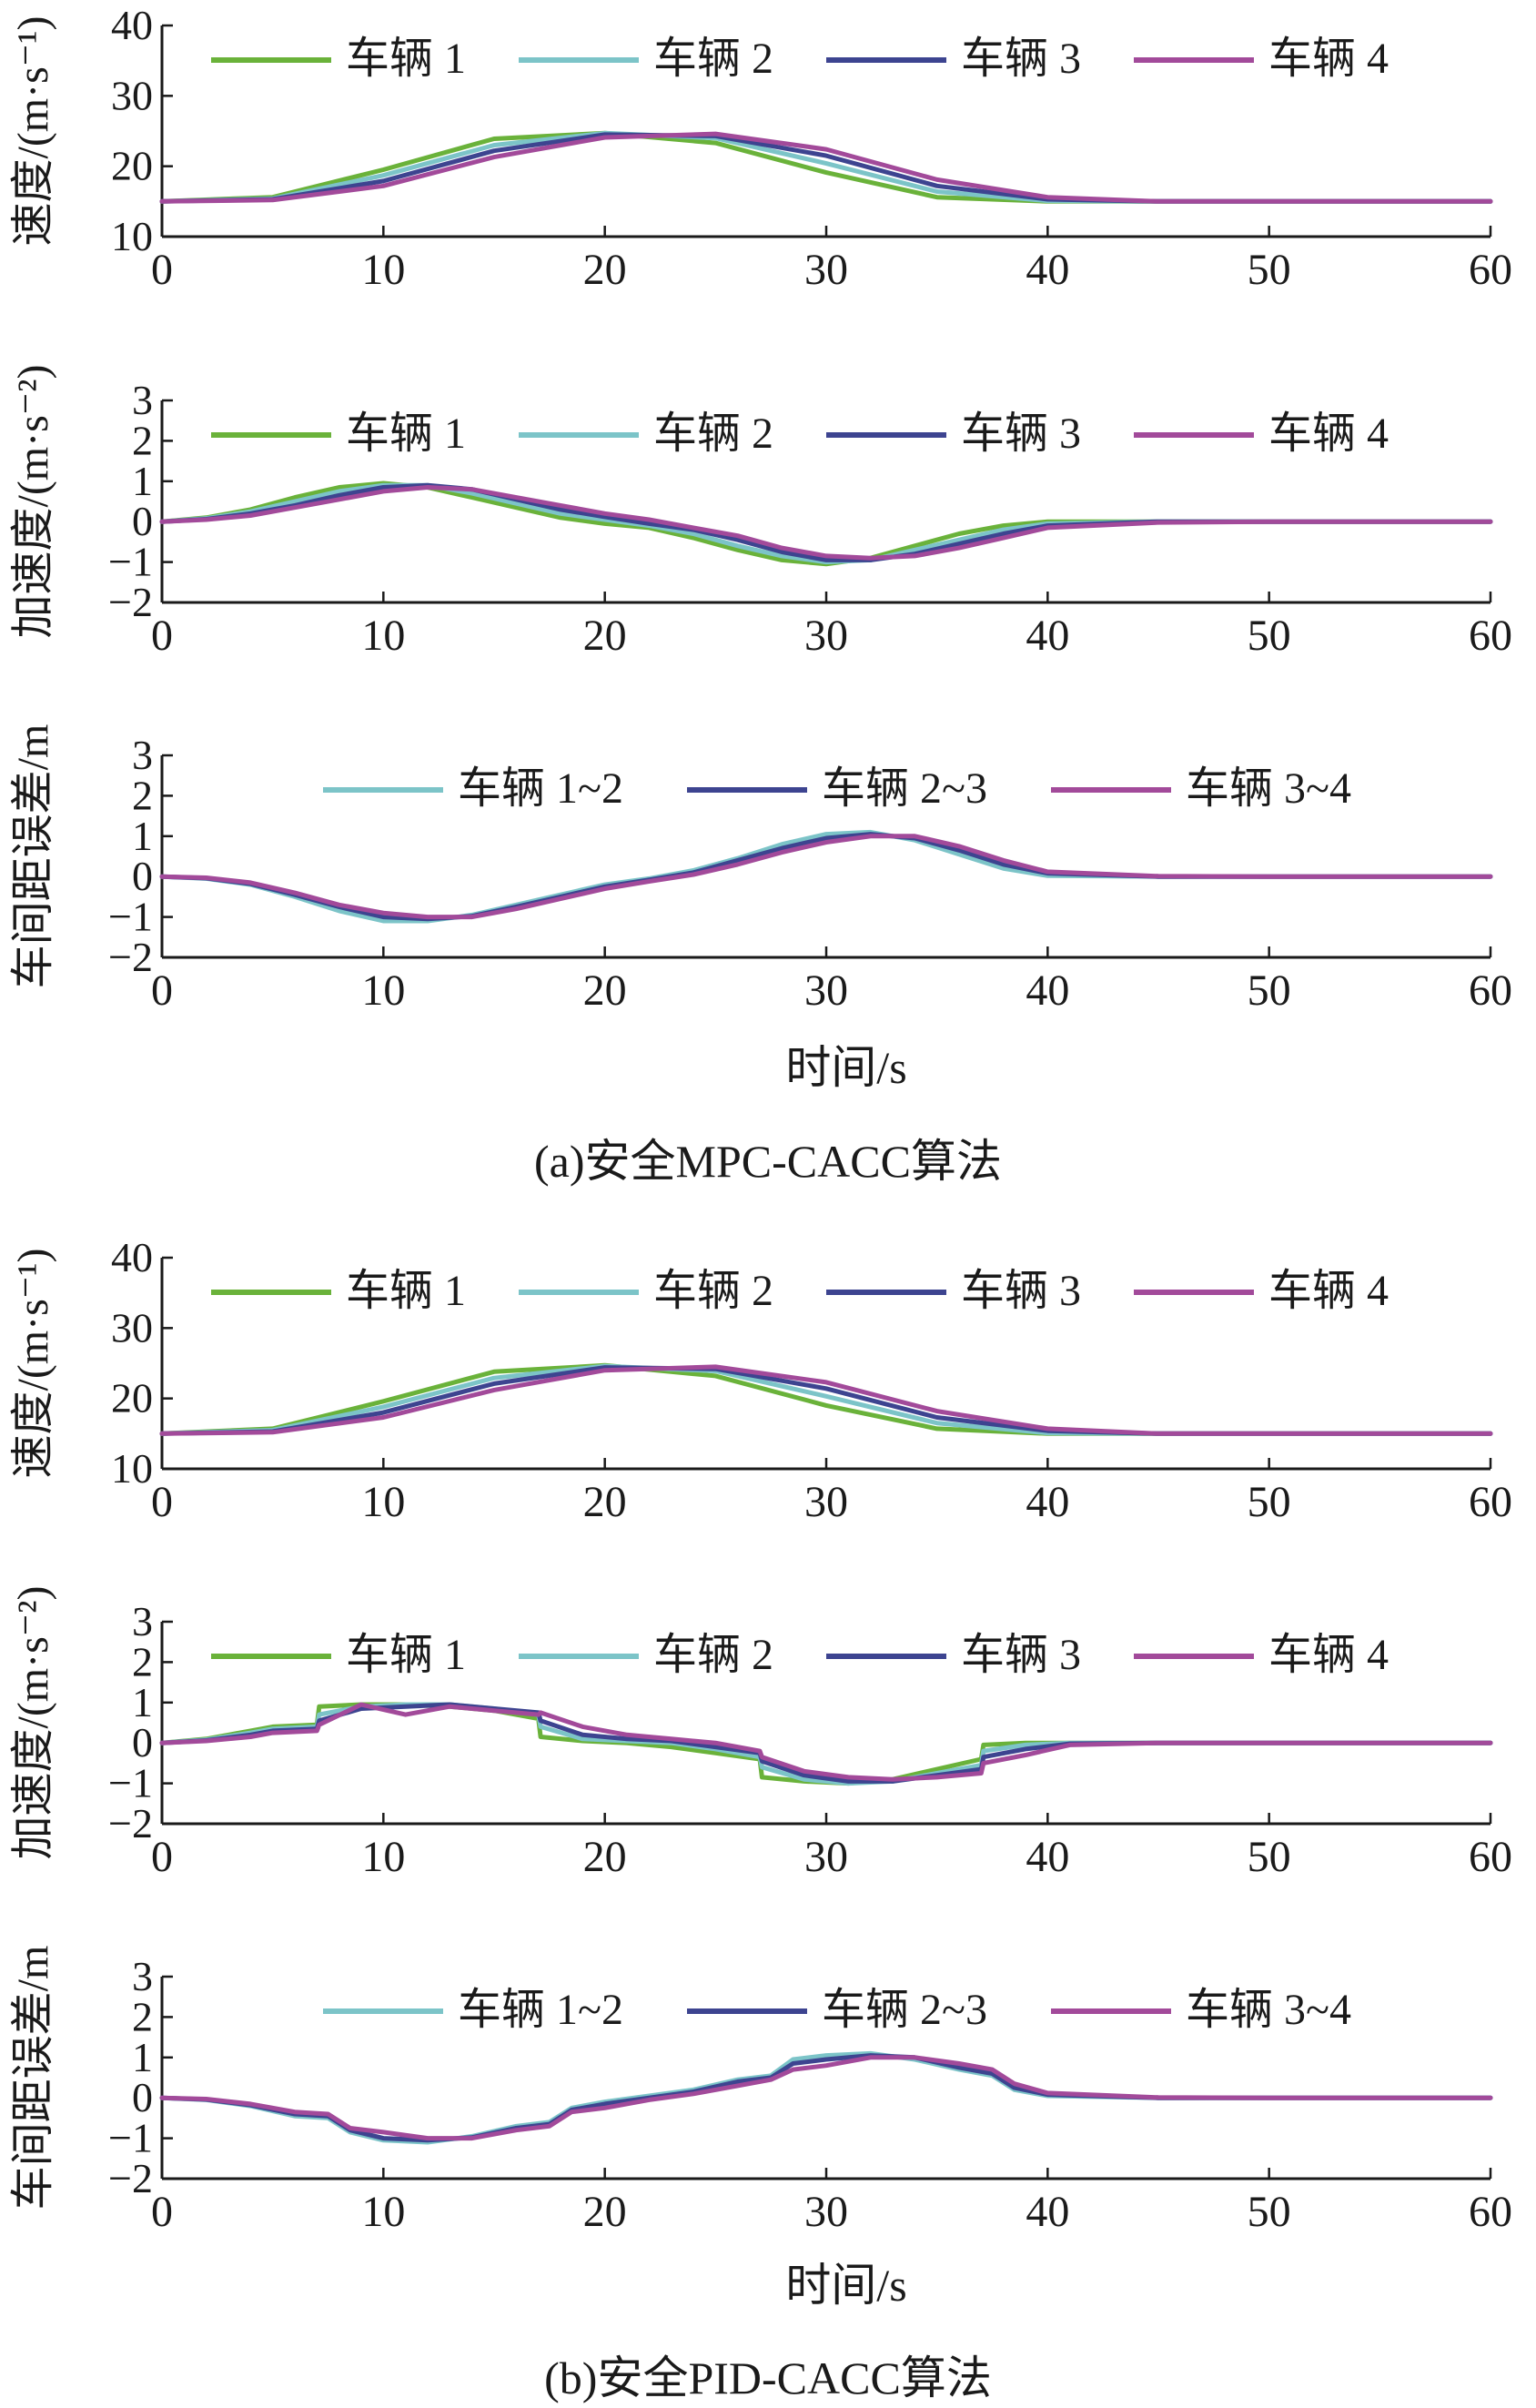 Image resolution: width=1536 pixels, height=2408 pixels. What do you see at coordinates (132, 166) in the screenshot?
I see `y-tick-label: 20` at bounding box center [132, 166].